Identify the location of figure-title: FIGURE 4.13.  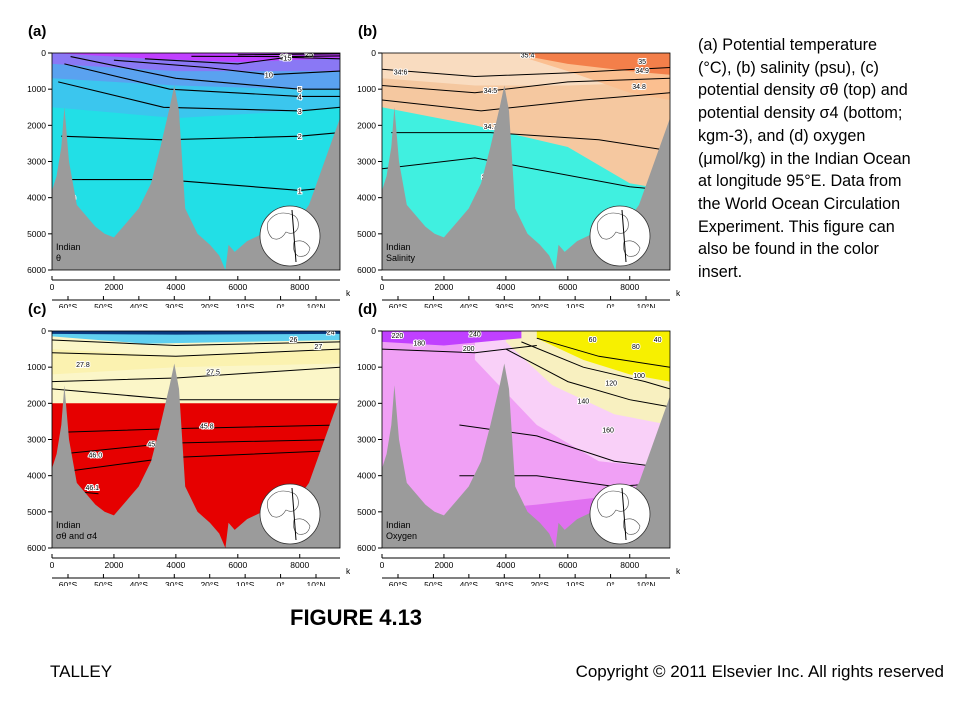
(356, 617).